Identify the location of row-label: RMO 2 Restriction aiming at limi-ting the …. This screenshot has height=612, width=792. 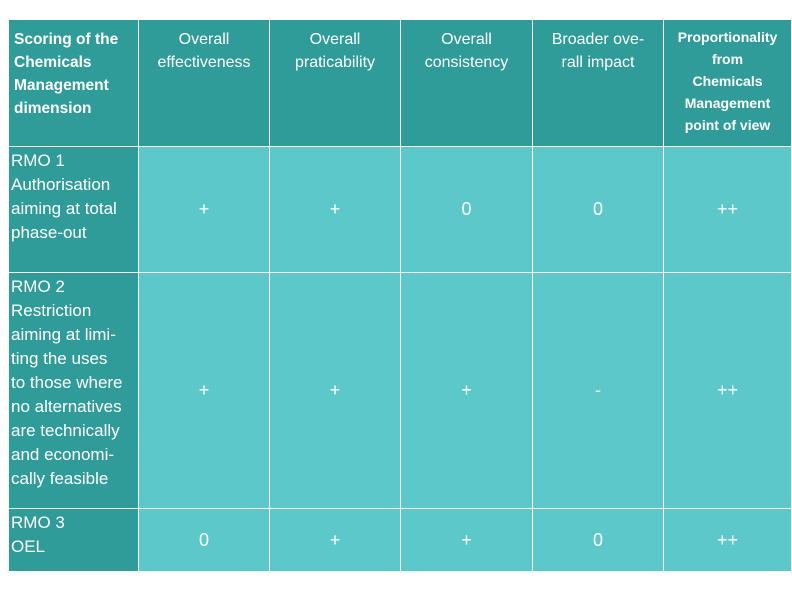
(74, 391).